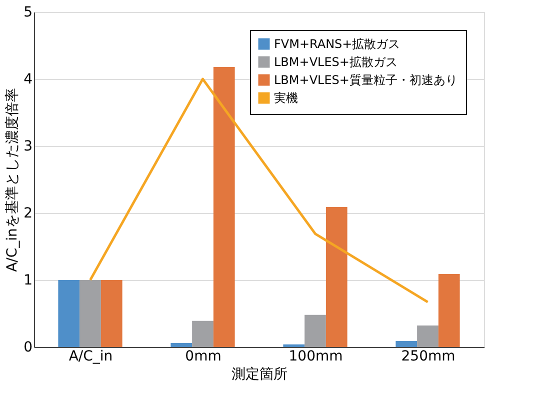 This screenshot has width=536, height=405. What do you see at coordinates (12, 180) in the screenshot?
I see `y-axis-title: A/C_inを基準とした濃度倍率` at bounding box center [12, 180].